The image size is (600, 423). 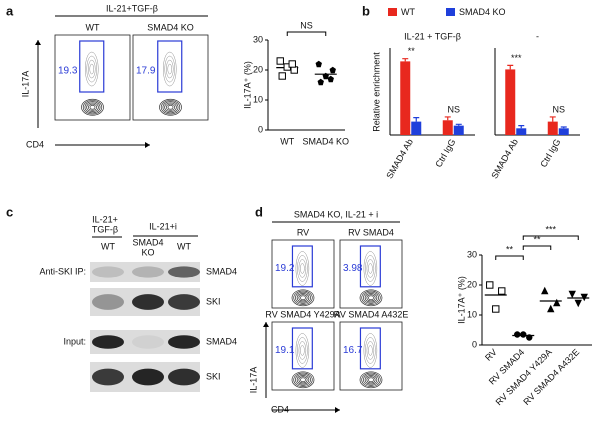 What do you see at coordinates (287, 141) in the screenshot?
I see `x-tick-label: WT` at bounding box center [287, 141].